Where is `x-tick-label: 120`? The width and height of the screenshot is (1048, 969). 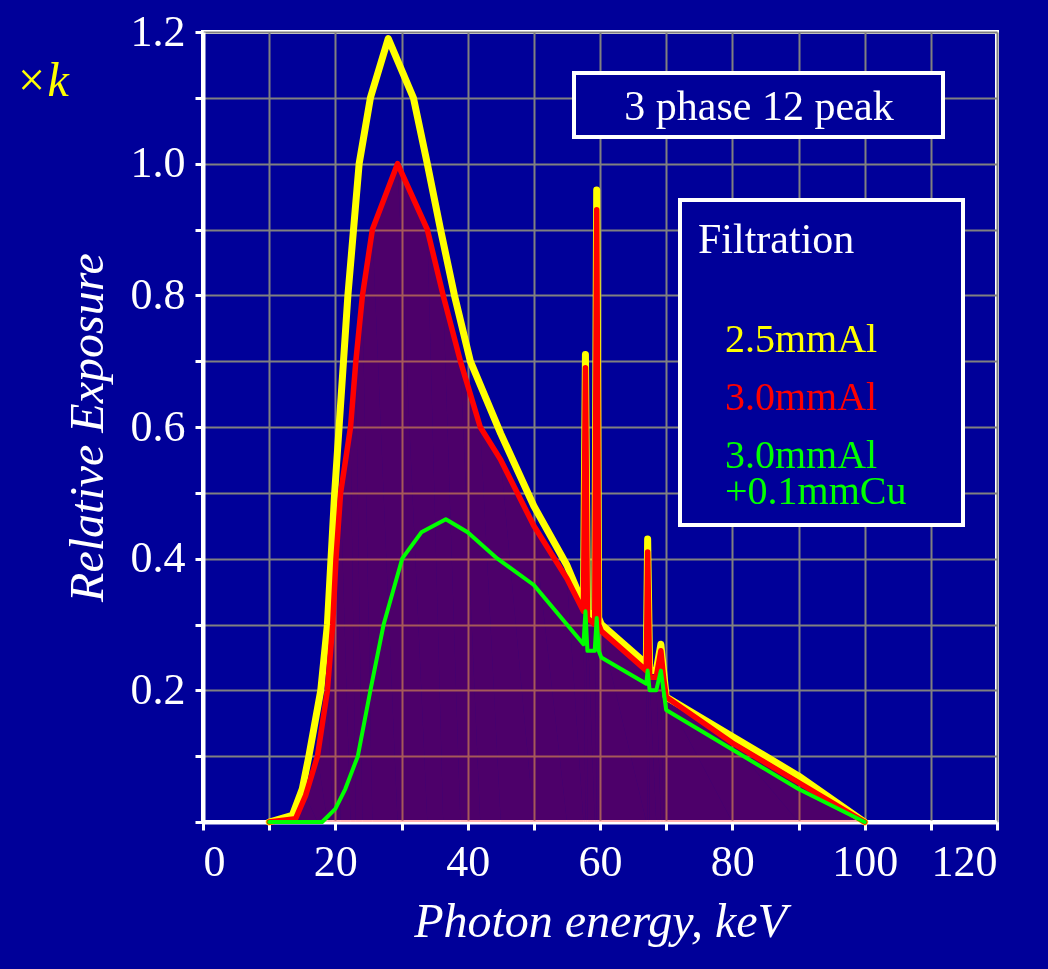 x-tick-label: 120 is located at coordinates (964, 861).